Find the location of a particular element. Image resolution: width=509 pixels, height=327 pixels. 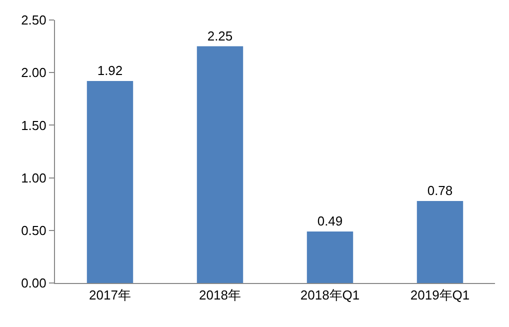

x-tick-label: 2018年 is located at coordinates (220, 295).